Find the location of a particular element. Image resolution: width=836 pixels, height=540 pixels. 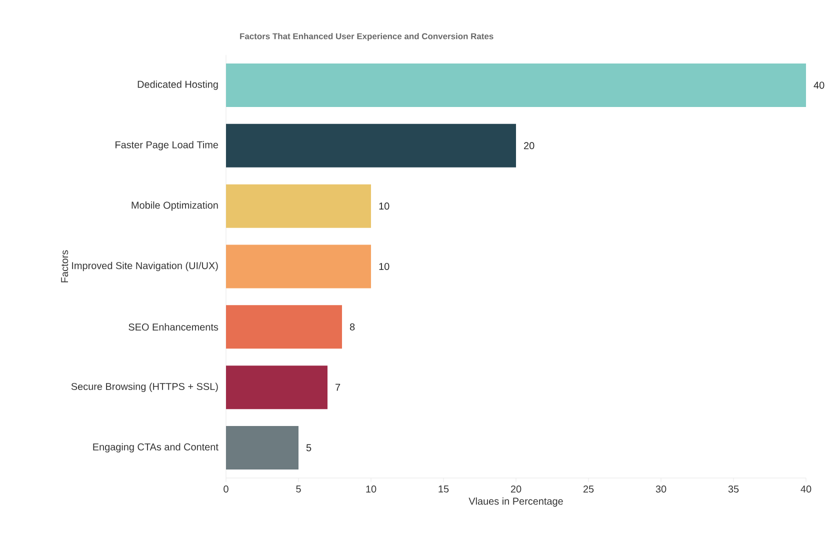

x-tick-label: 20 is located at coordinates (516, 489).